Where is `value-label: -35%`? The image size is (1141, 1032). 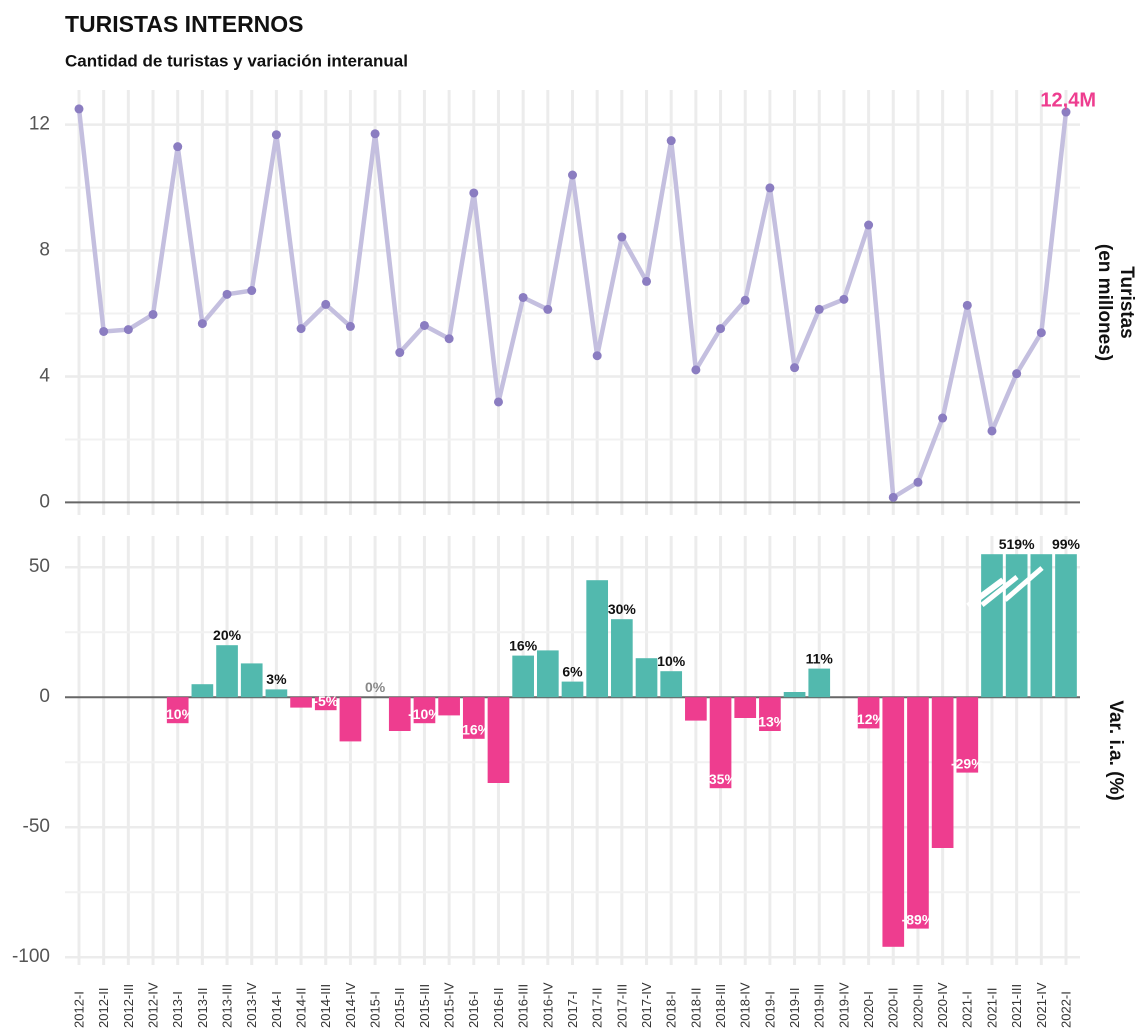 value-label: -35% is located at coordinates (720, 779).